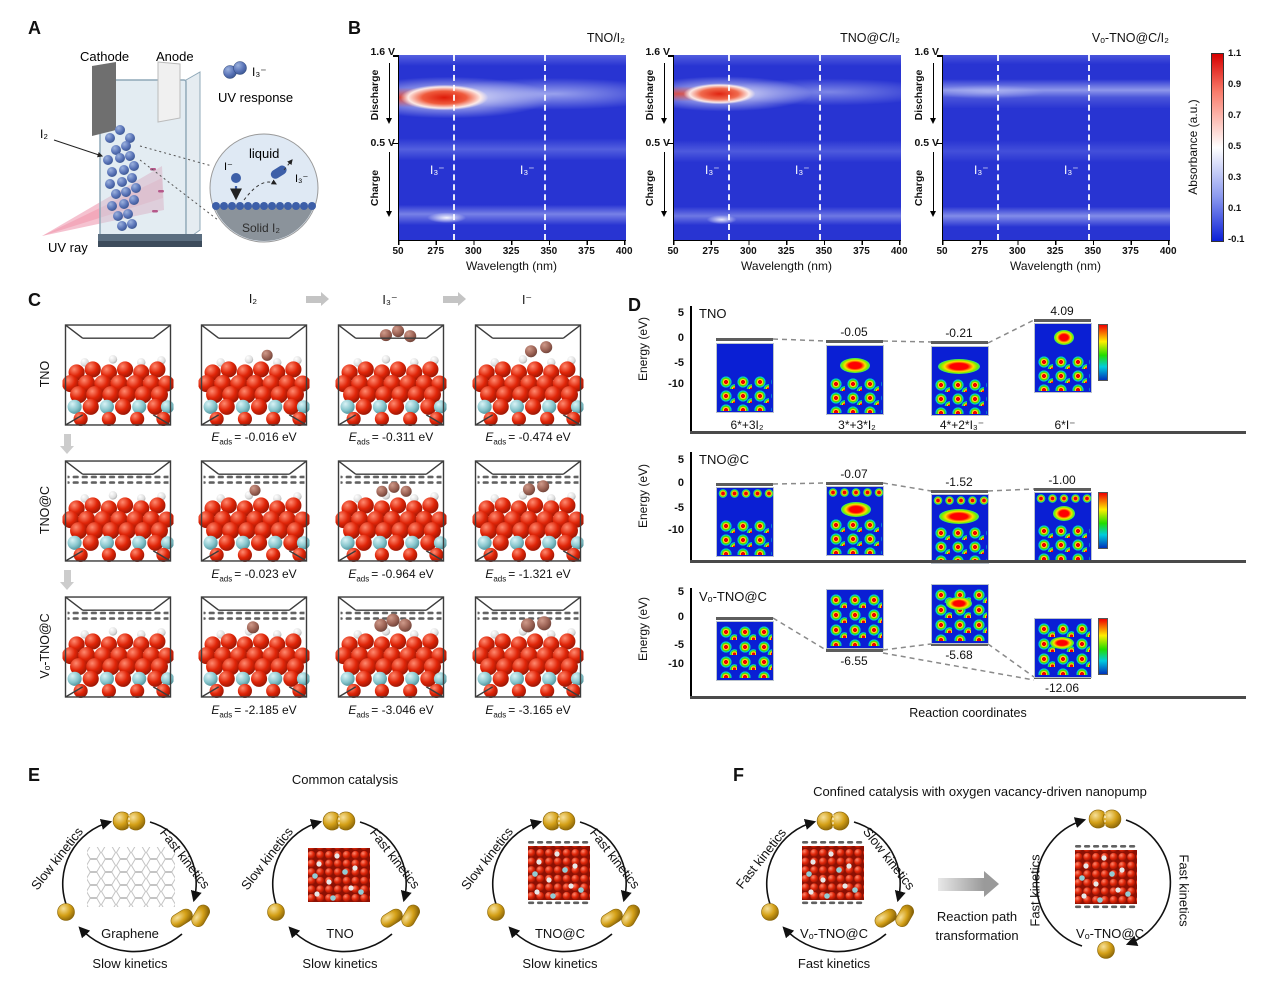 The height and width of the screenshot is (998, 1264). Describe the element at coordinates (634, 305) in the screenshot. I see `panel-d-label: D` at that location.